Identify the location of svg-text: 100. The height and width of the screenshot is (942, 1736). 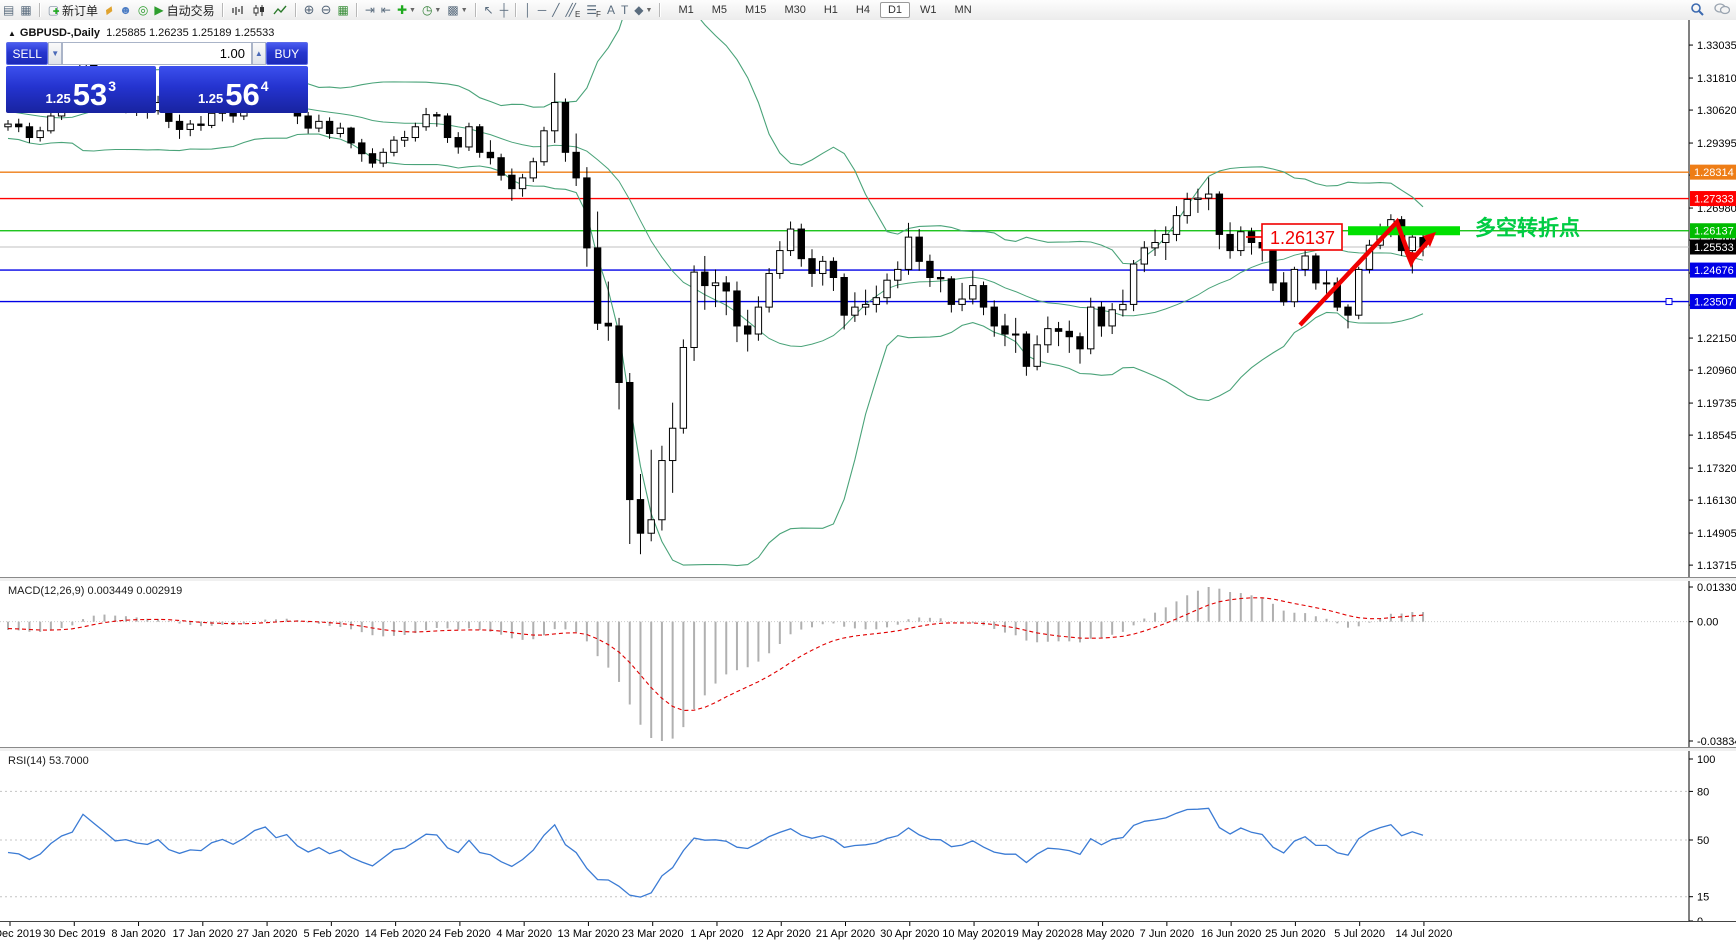
(1706, 760).